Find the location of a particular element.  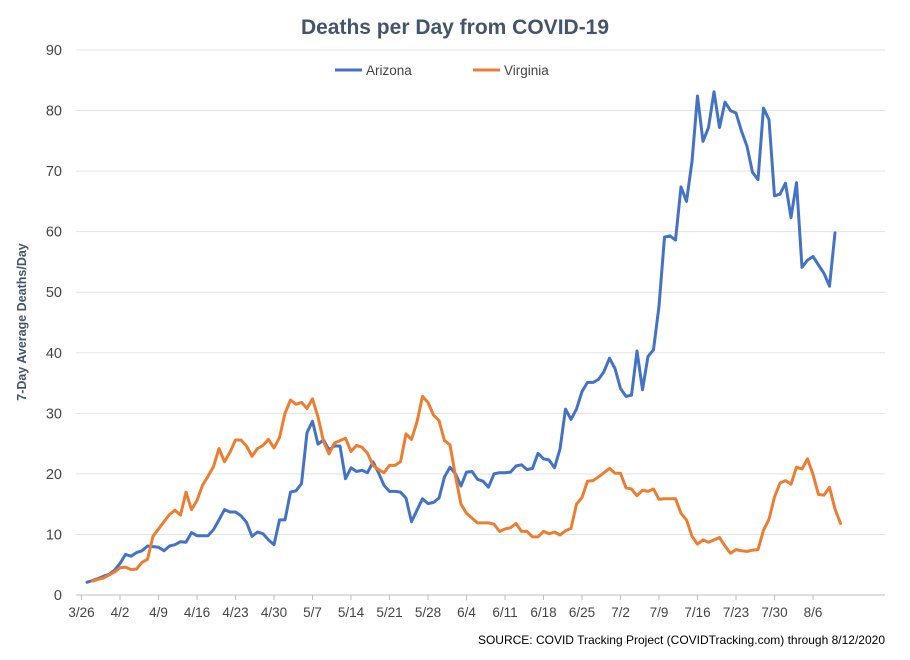

y-tick-label: 30 is located at coordinates (54, 414).